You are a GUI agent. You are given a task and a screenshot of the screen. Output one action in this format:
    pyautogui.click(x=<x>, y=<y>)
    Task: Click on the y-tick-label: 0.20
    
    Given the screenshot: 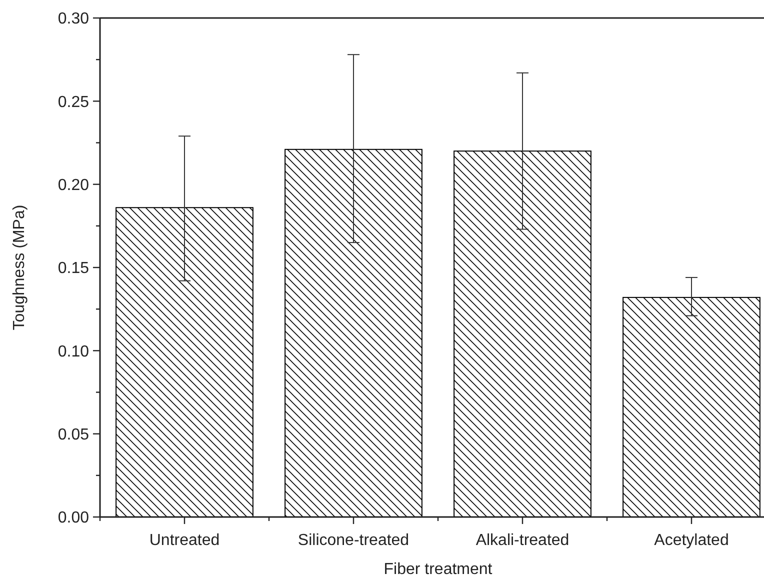 What is the action you would take?
    pyautogui.click(x=74, y=185)
    